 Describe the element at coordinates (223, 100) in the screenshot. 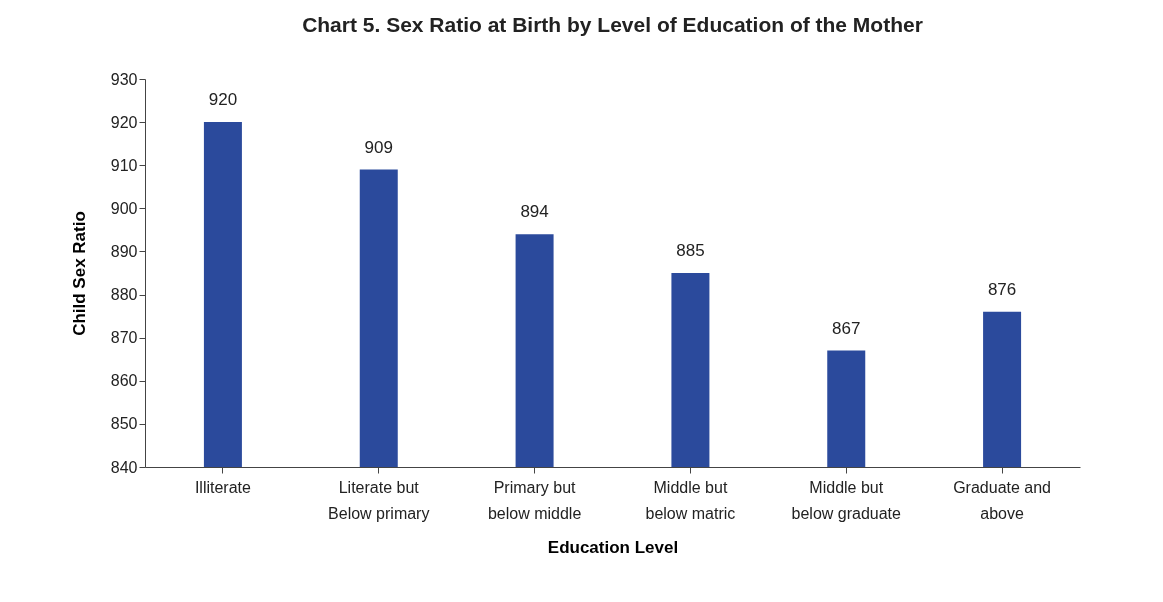

I see `data-label: 920` at that location.